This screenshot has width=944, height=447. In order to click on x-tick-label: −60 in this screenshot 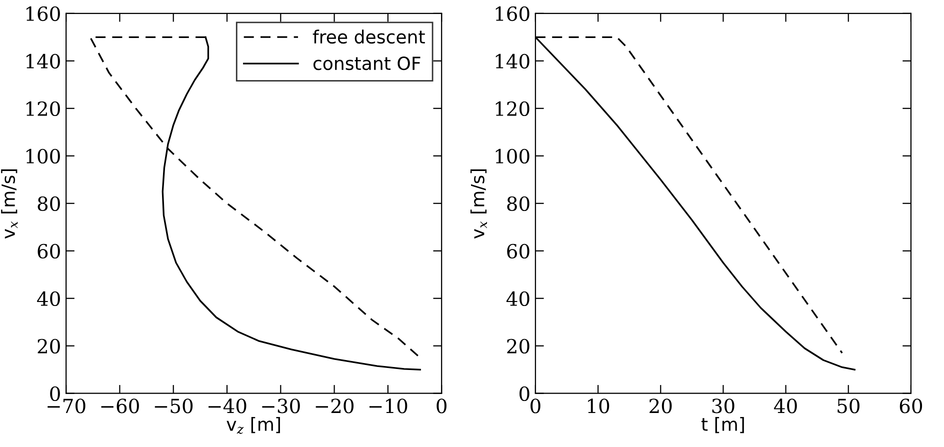, I will do `click(120, 406)`.